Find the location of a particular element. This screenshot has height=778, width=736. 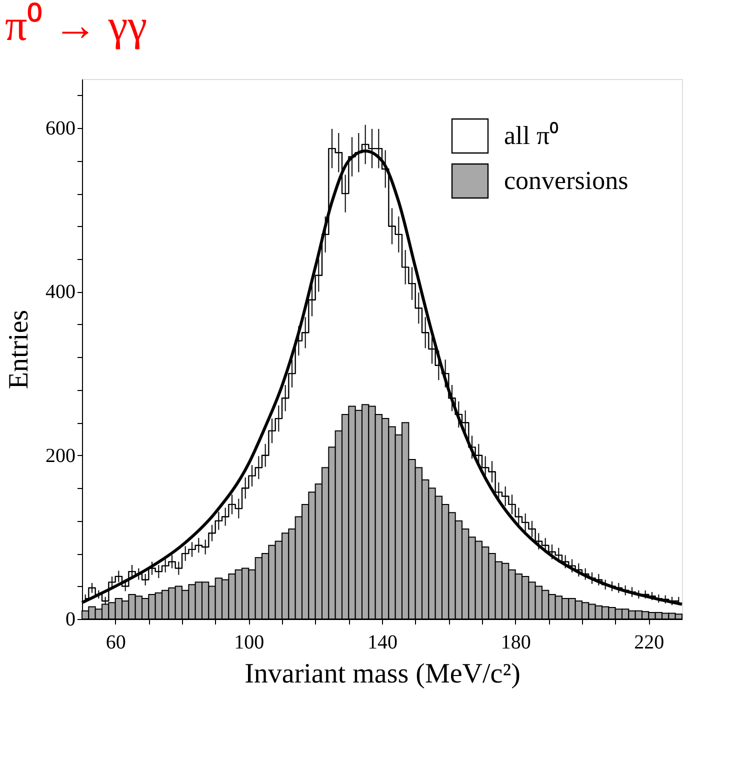

x-tick-label: 180 is located at coordinates (515, 643).